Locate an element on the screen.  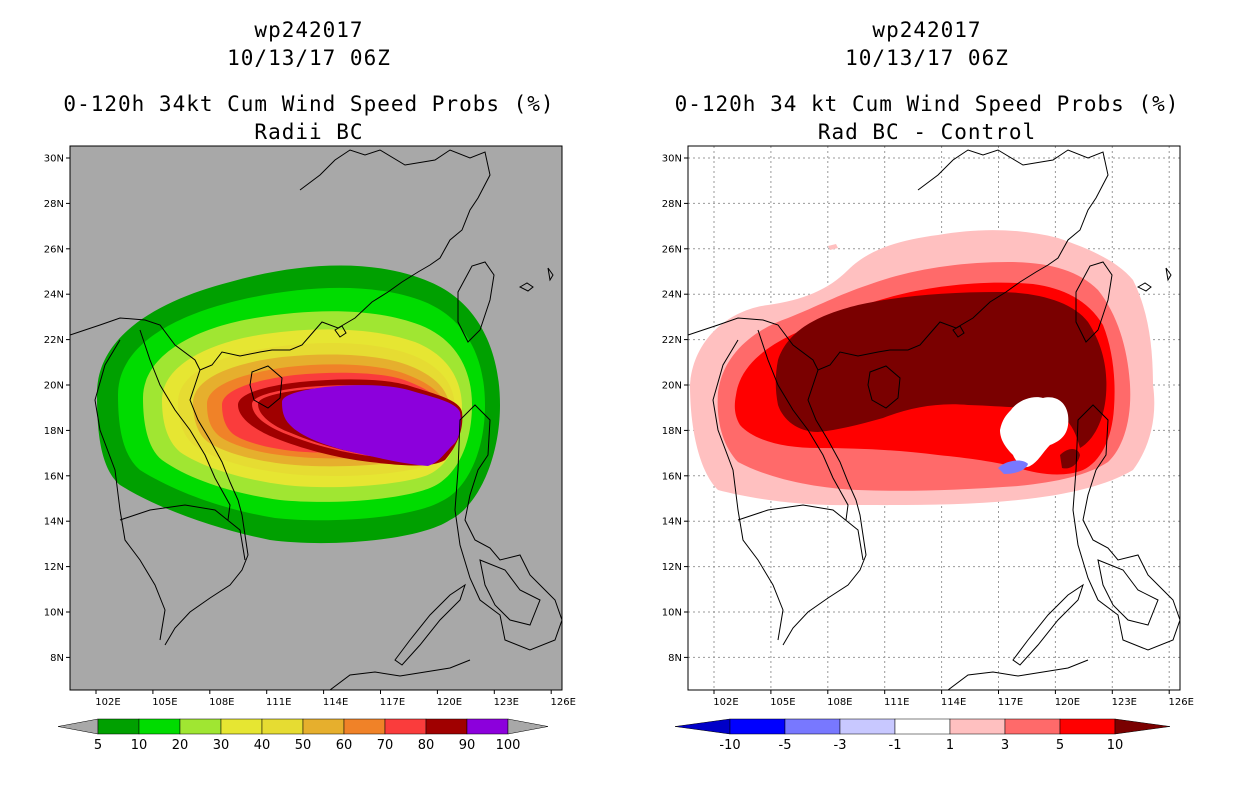
lat-tick-label: 20N is located at coordinates (672, 386).